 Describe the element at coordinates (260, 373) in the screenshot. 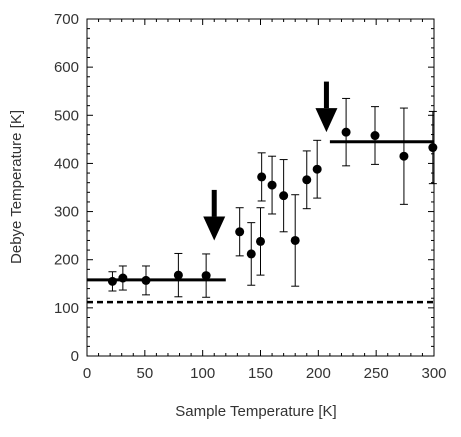

I see `x-tick-label: 150` at that location.